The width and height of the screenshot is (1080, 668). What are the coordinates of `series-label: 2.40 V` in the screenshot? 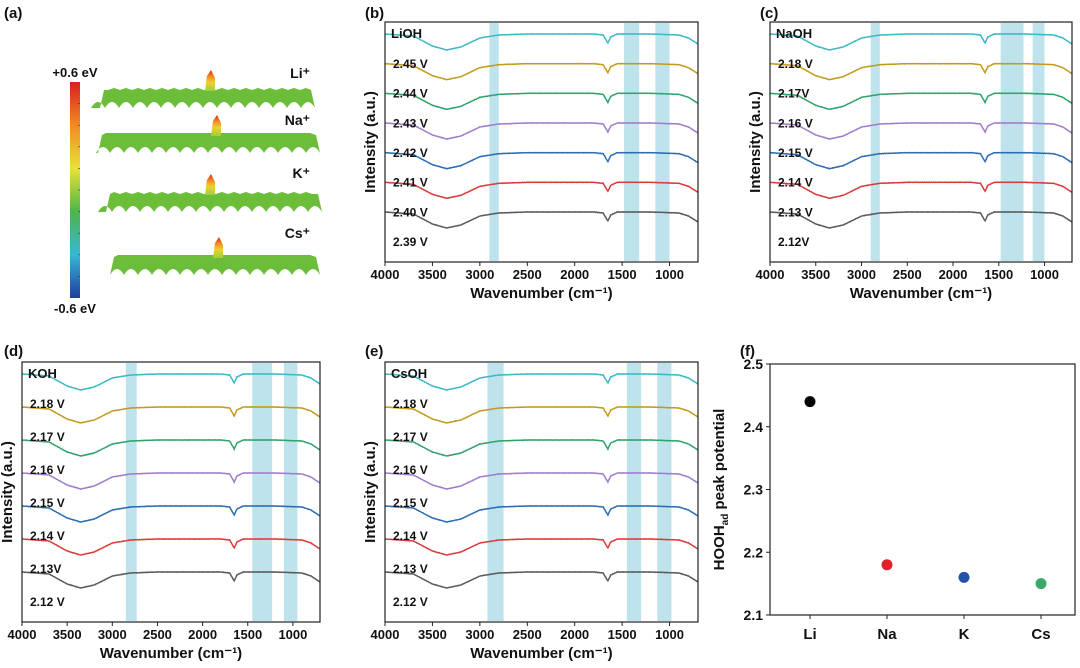 It's located at (410, 212).